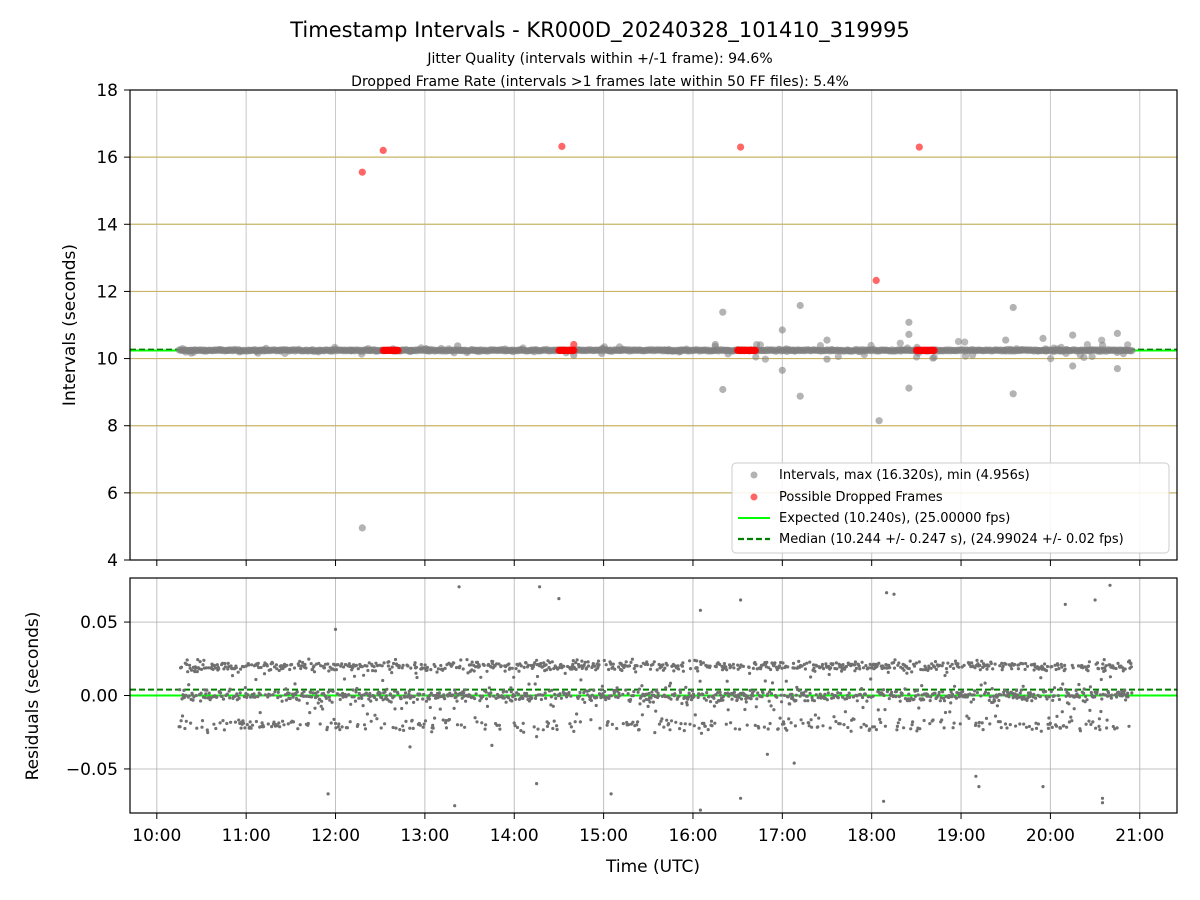 This screenshot has width=1200, height=900. What do you see at coordinates (424, 836) in the screenshot?
I see `residuals-xtick-label-1300: 13:00` at bounding box center [424, 836].